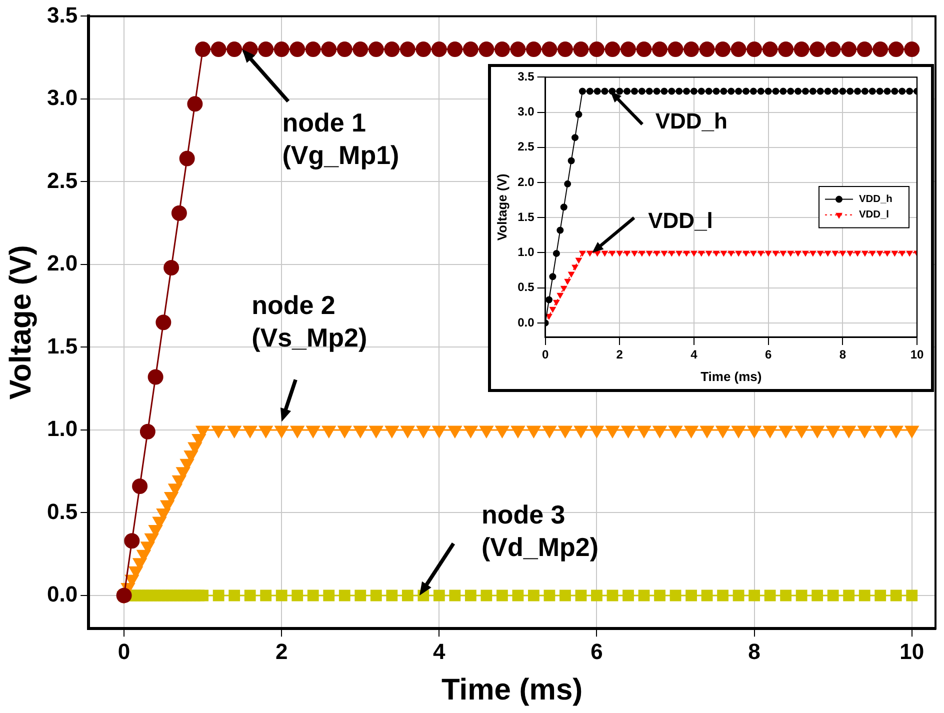  I want to click on y-tick-label: 1.5, so click(62, 345).